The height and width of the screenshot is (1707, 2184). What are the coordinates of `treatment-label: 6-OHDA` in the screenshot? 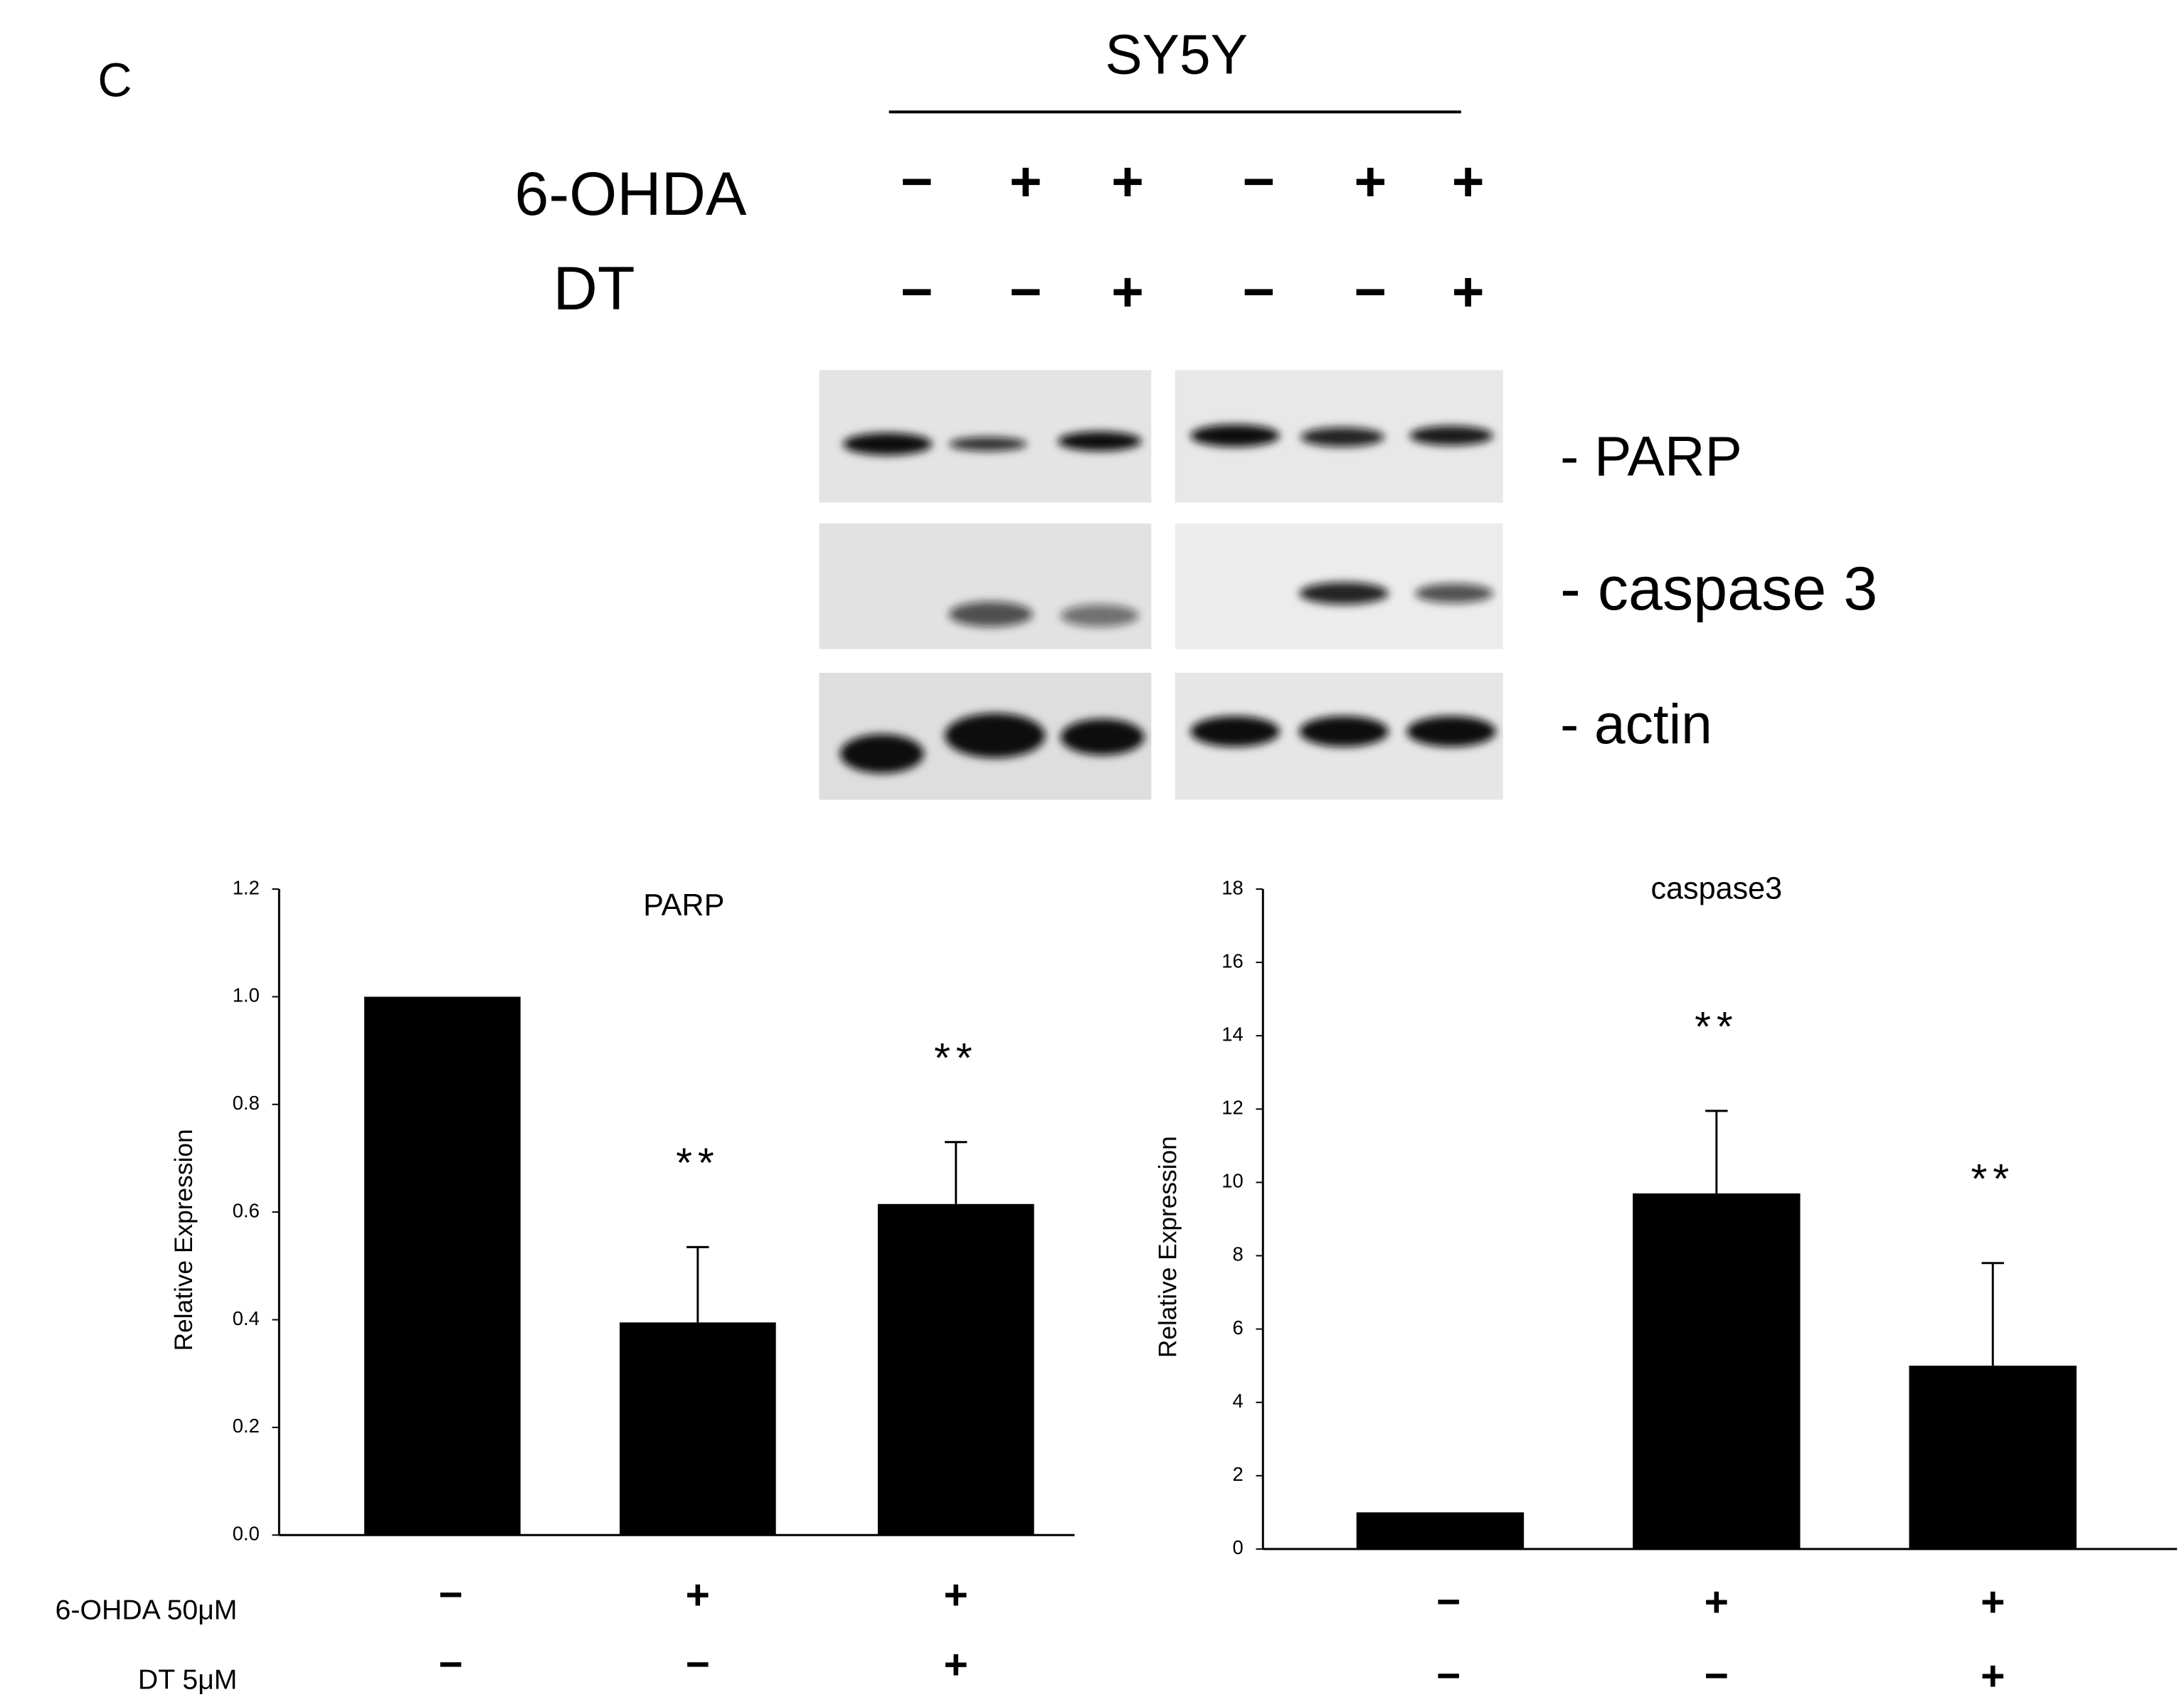 It's located at (630, 194).